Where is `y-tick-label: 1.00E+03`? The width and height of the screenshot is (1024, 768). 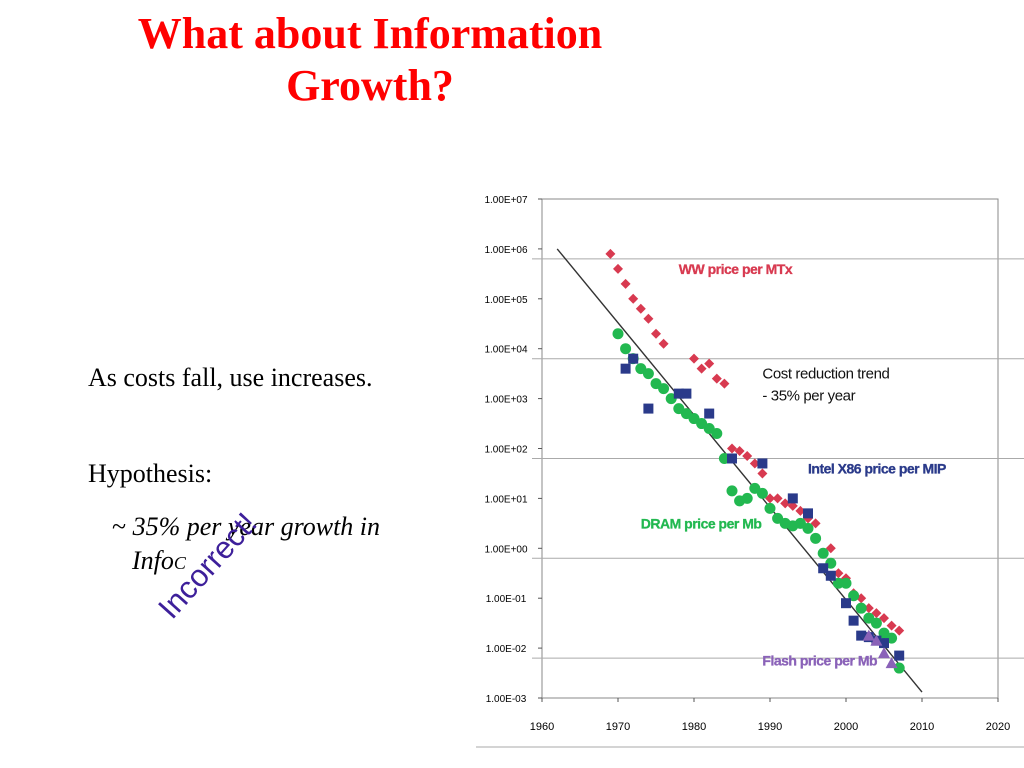 y-tick-label: 1.00E+03 is located at coordinates (506, 400).